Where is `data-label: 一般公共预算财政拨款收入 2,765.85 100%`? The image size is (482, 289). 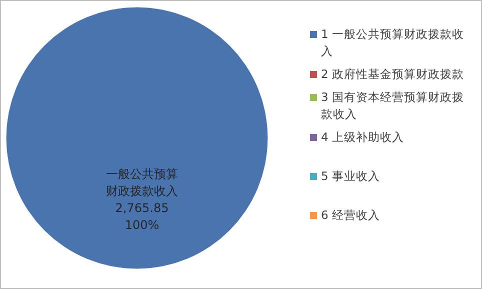
data-label: 一般公共预算财政拨款收入 2,765.85 100% is located at coordinates (142, 200).